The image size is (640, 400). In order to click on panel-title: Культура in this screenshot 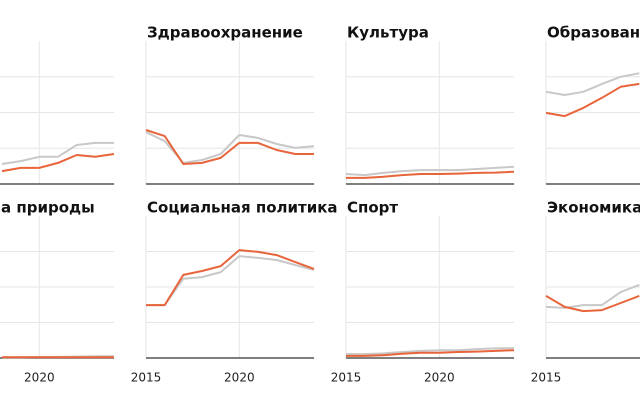, I will do `click(388, 33)`.